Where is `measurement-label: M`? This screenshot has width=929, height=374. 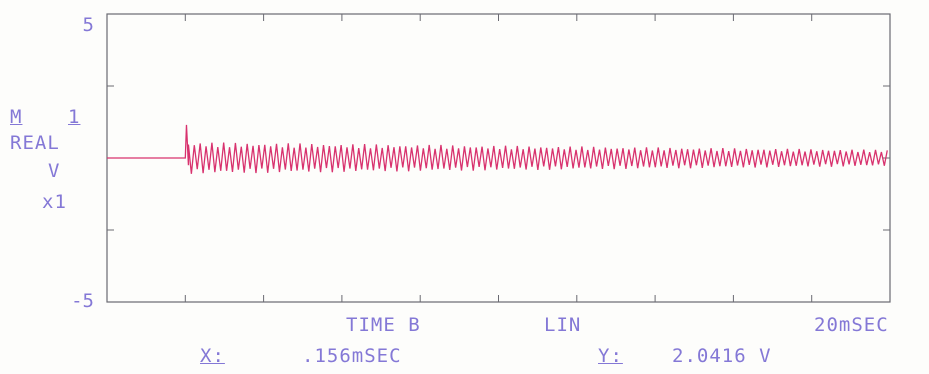
measurement-label: M is located at coordinates (16, 117).